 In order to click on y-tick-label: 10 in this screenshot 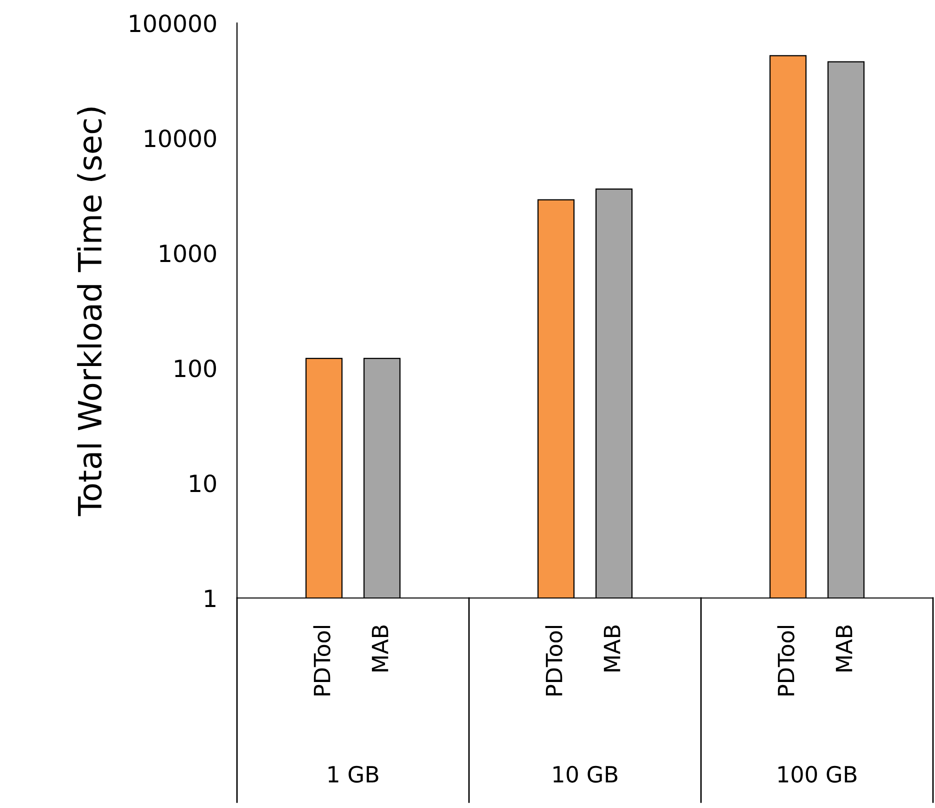, I will do `click(203, 483)`.